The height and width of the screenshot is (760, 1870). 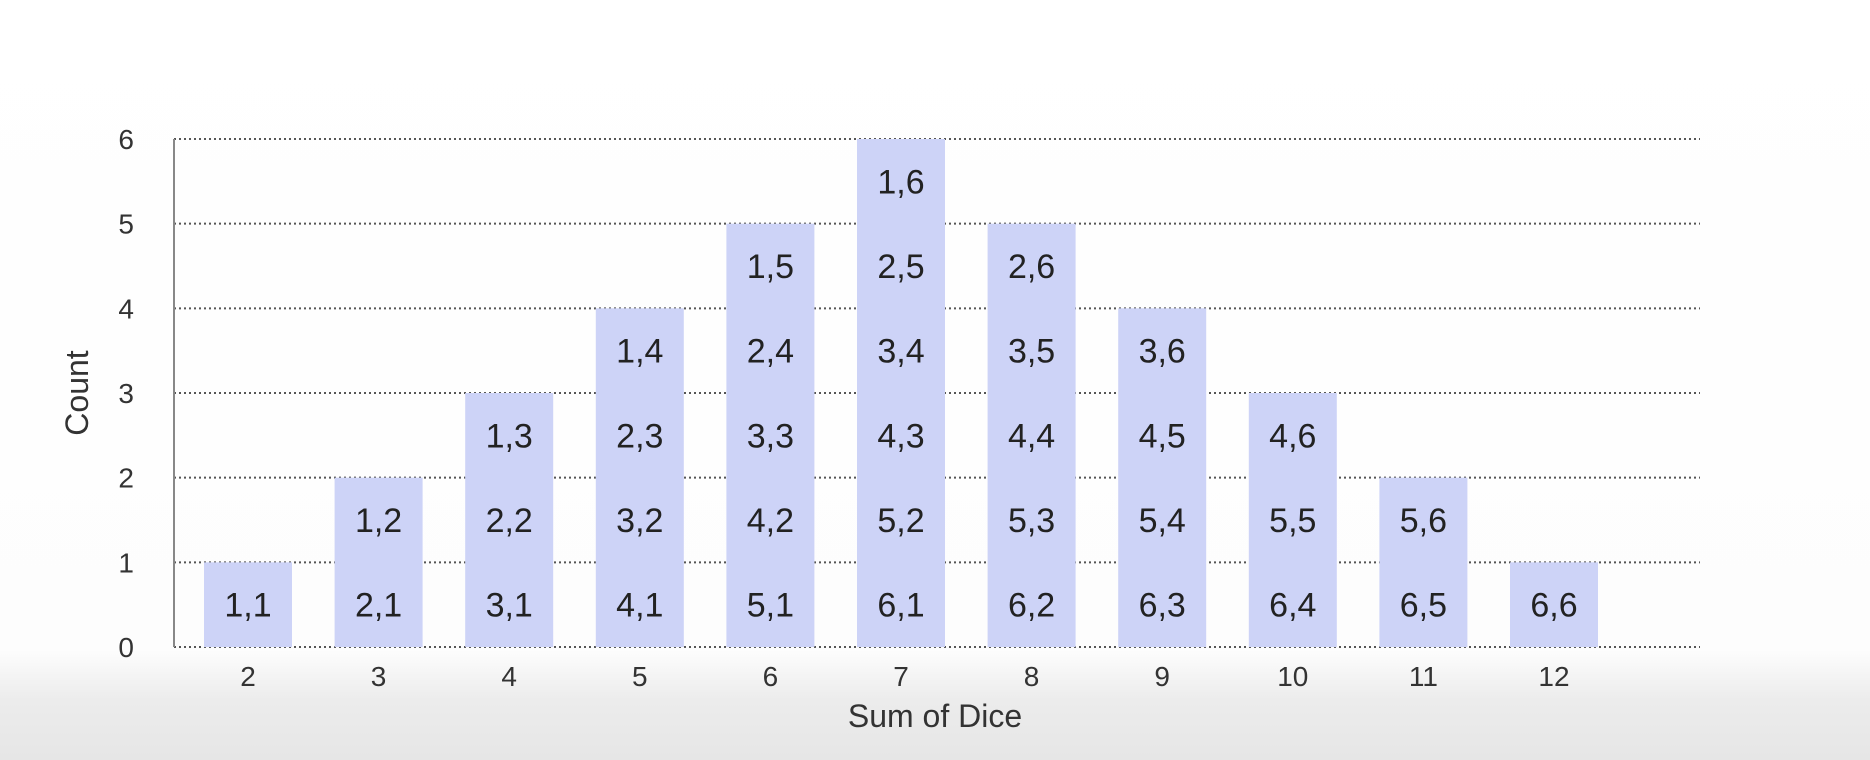 I want to click on y-axis-label: Count, so click(x=77, y=393).